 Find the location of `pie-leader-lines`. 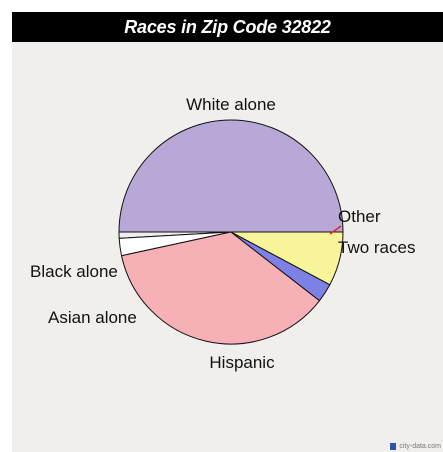

pie-leader-lines is located at coordinates (335, 230).